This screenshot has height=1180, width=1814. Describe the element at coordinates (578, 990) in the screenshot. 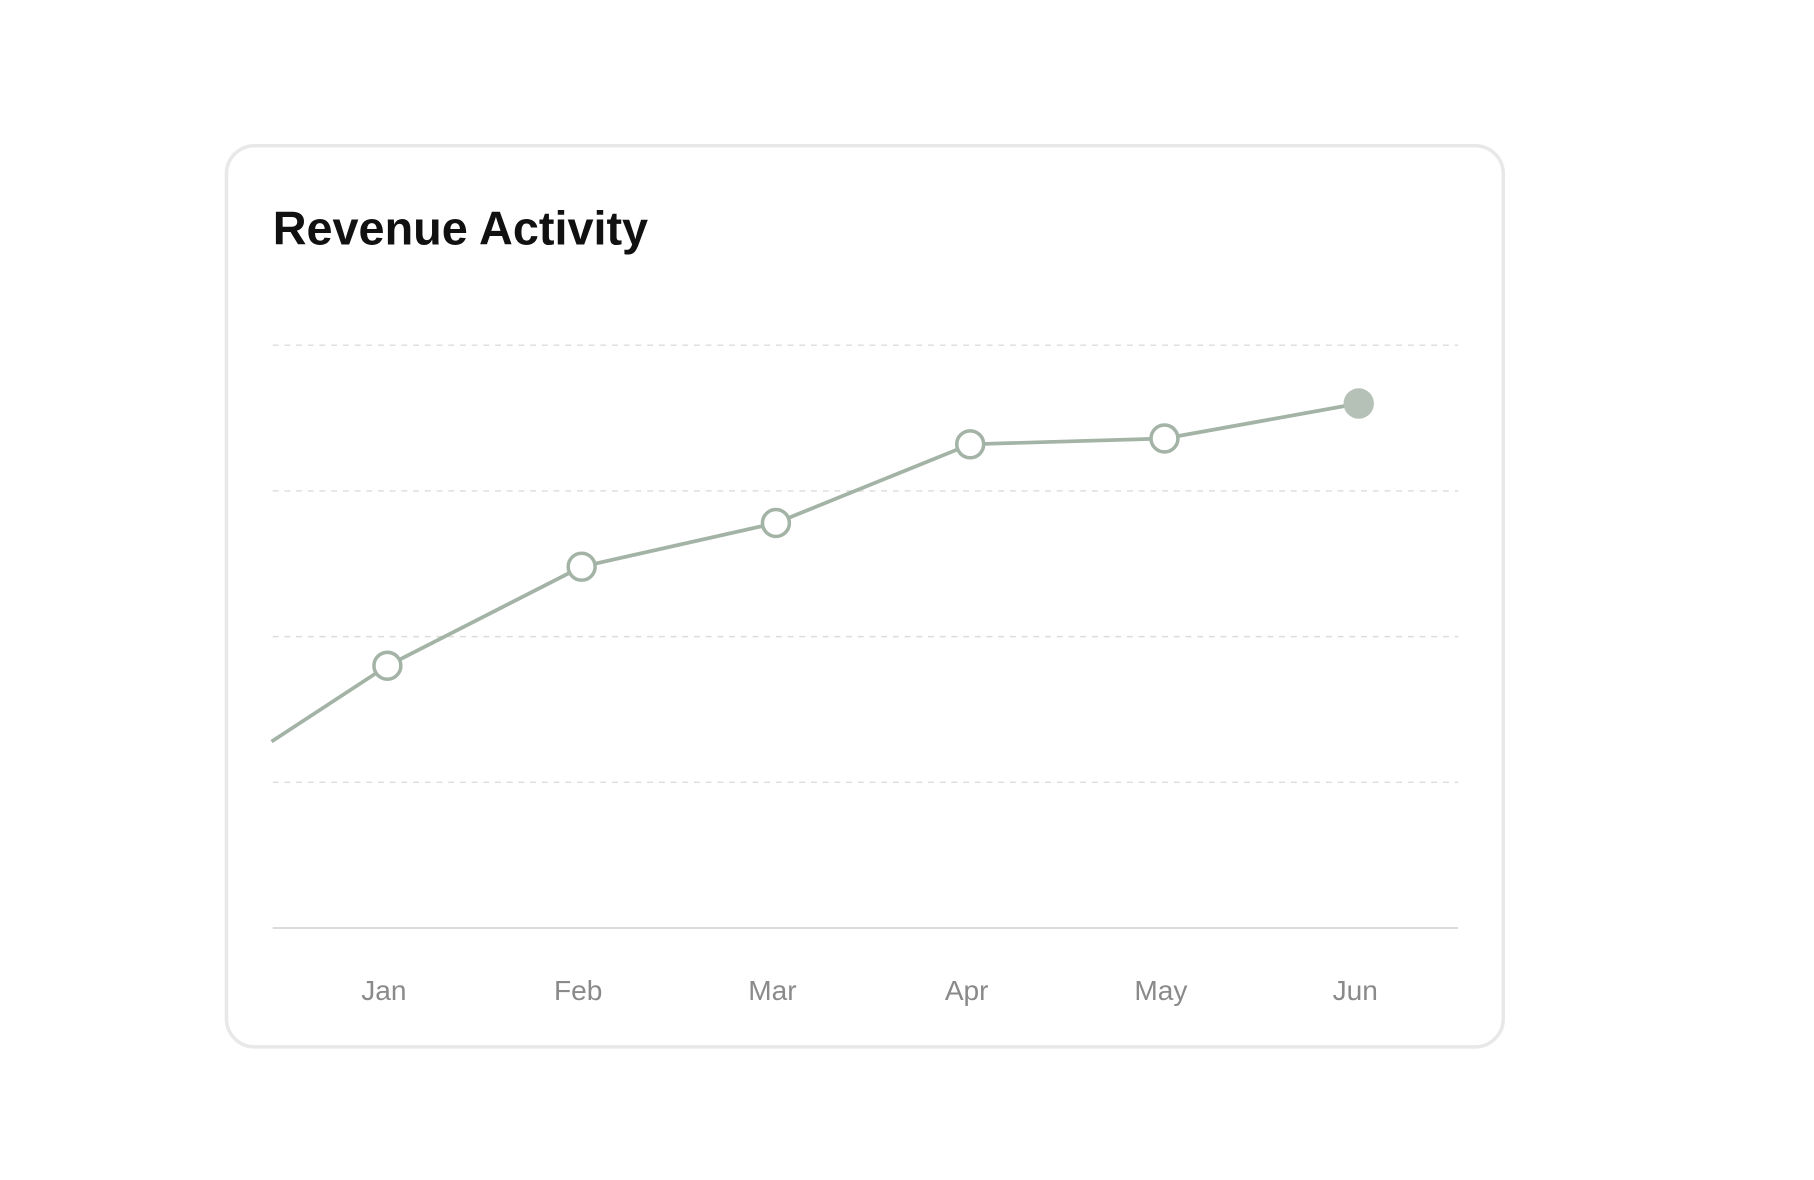

I see `x-tick-label: Feb` at that location.